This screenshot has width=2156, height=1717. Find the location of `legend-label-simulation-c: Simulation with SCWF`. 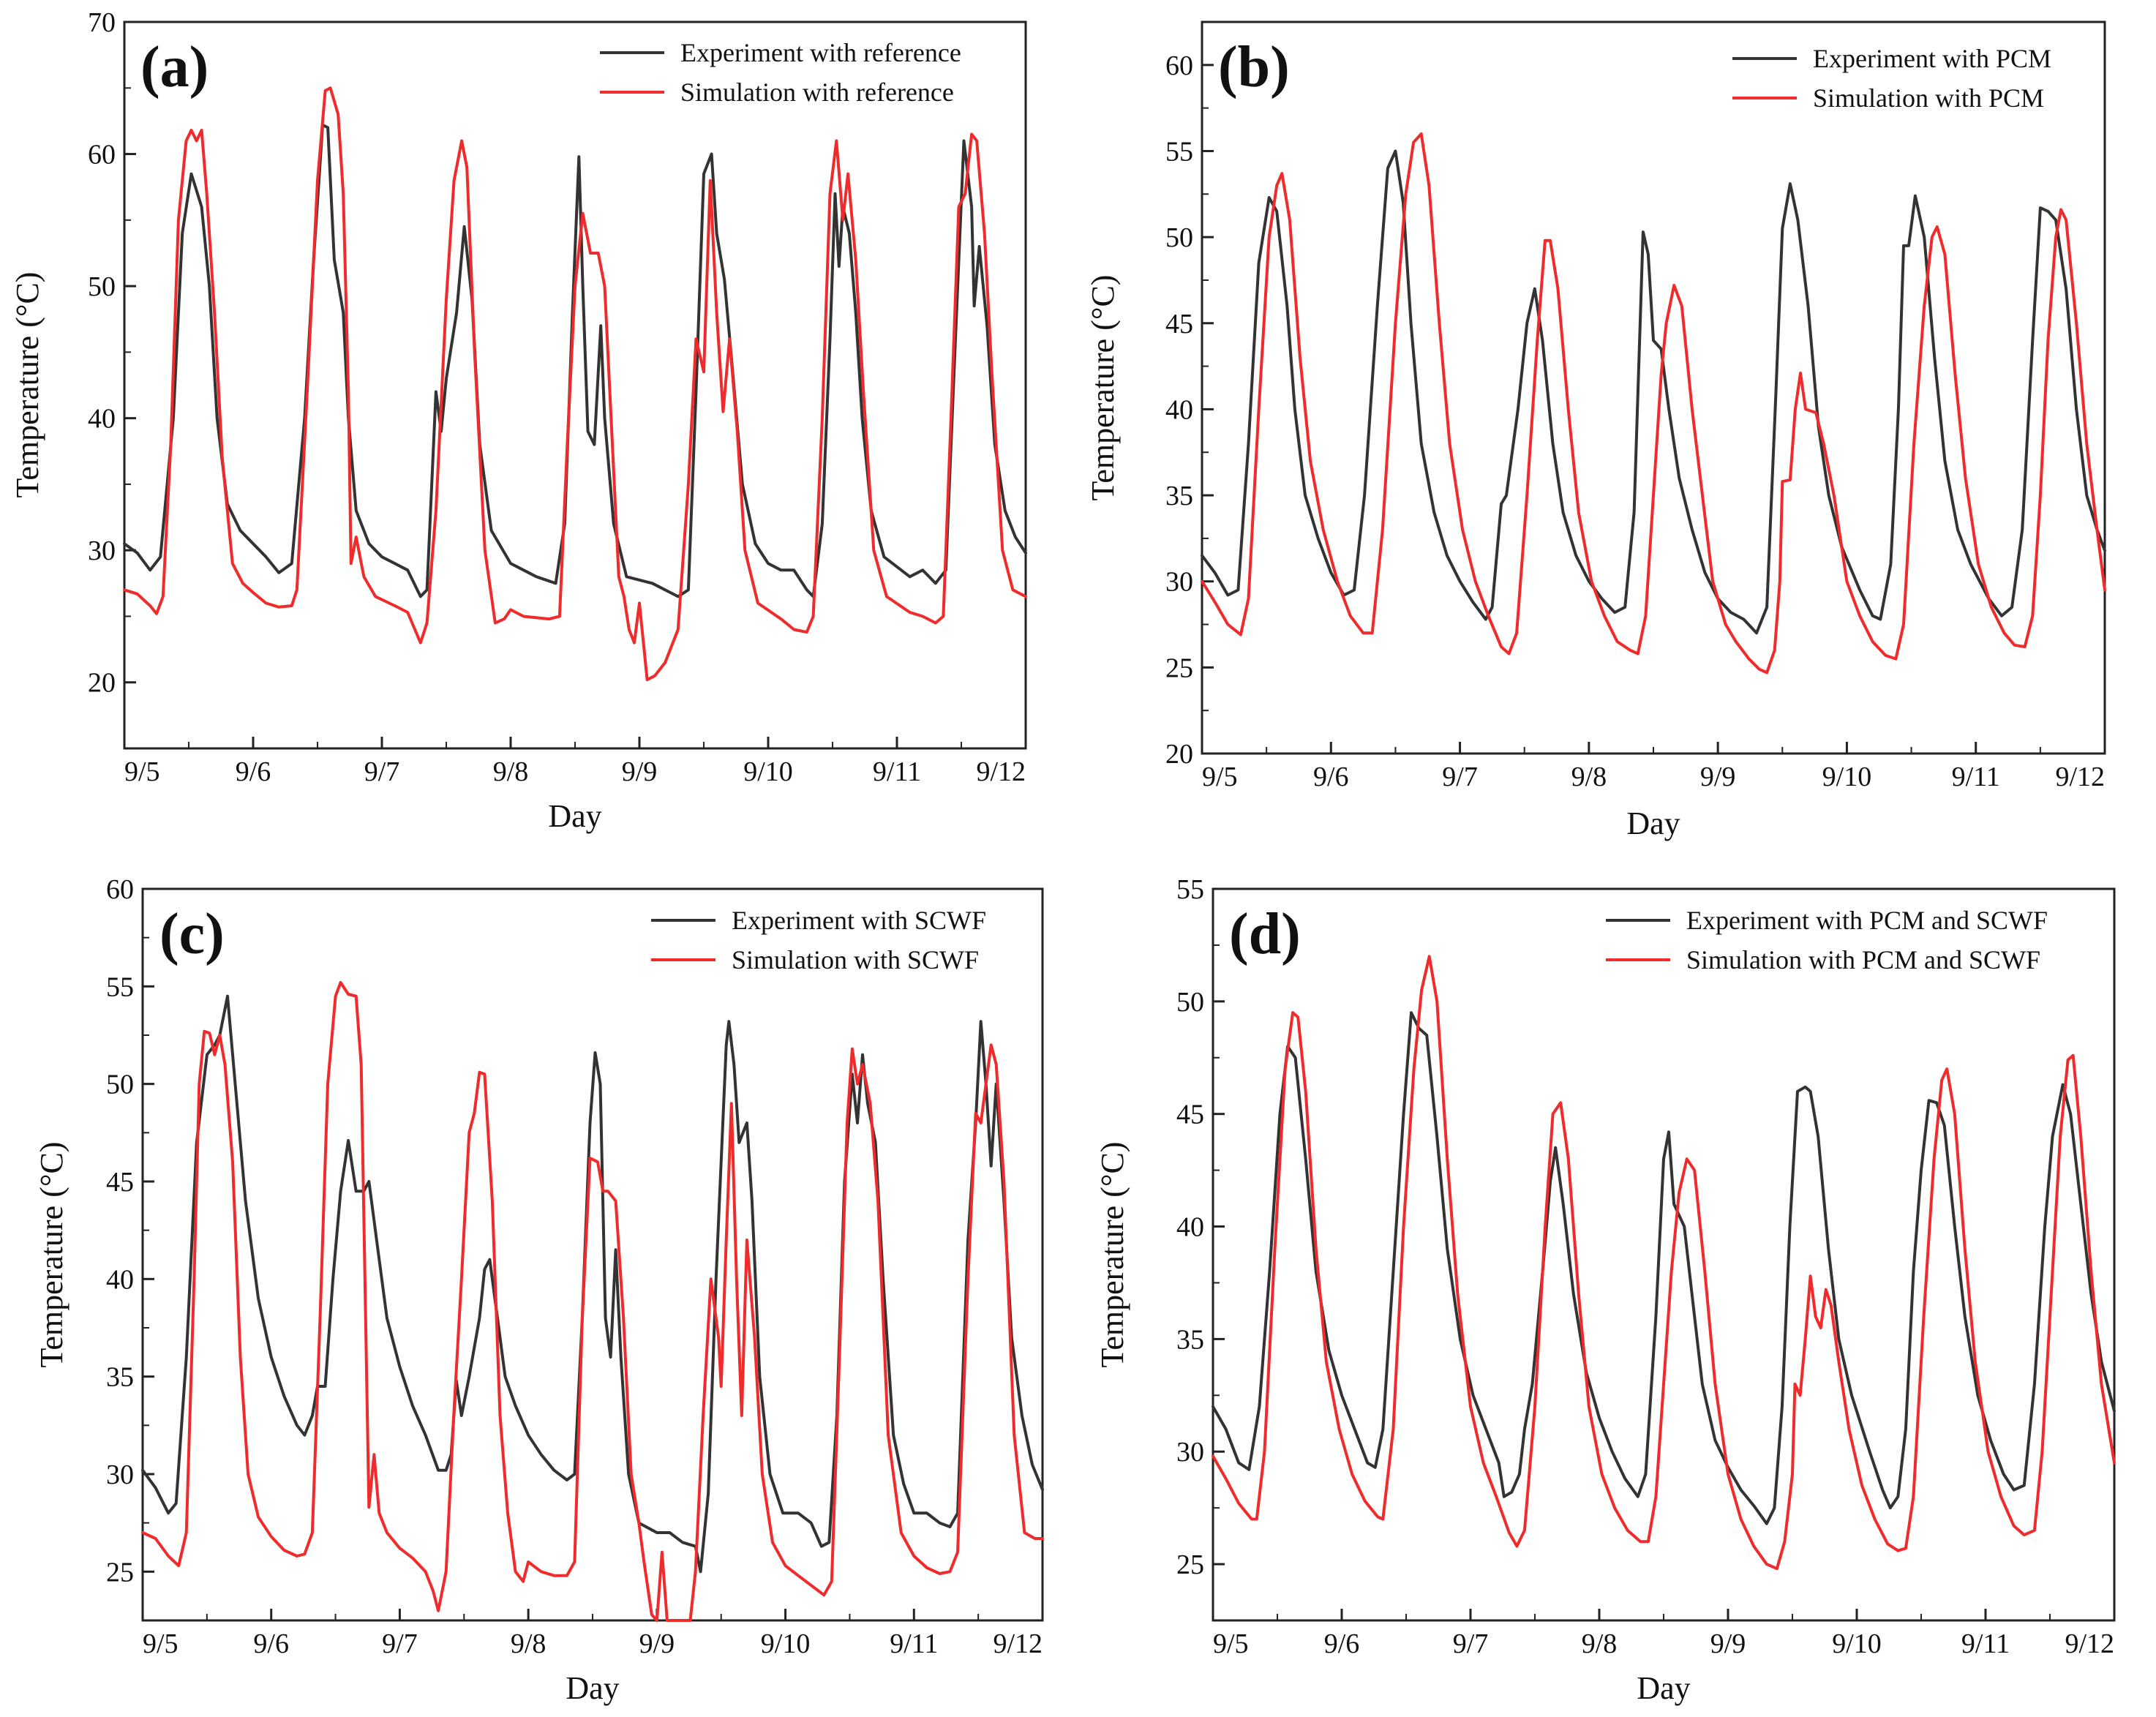

legend-label-simulation-c: Simulation with SCWF is located at coordinates (855, 959).